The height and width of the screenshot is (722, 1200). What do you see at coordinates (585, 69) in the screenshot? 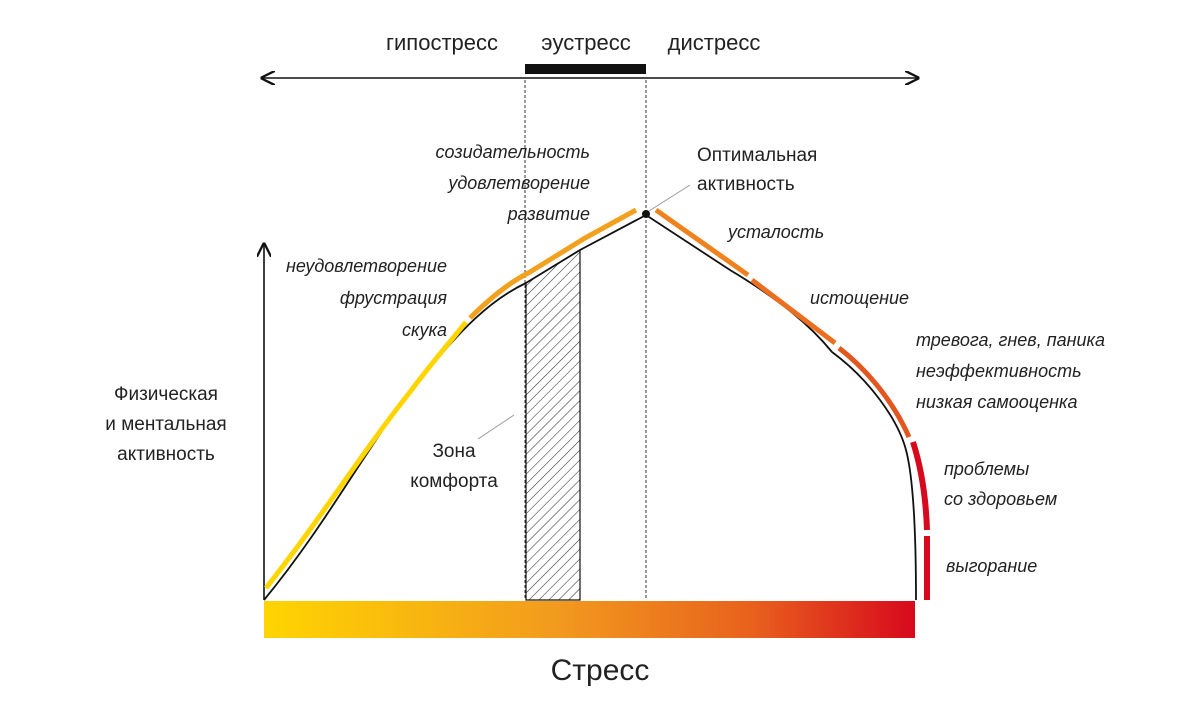
I see `eustress-bar` at bounding box center [585, 69].